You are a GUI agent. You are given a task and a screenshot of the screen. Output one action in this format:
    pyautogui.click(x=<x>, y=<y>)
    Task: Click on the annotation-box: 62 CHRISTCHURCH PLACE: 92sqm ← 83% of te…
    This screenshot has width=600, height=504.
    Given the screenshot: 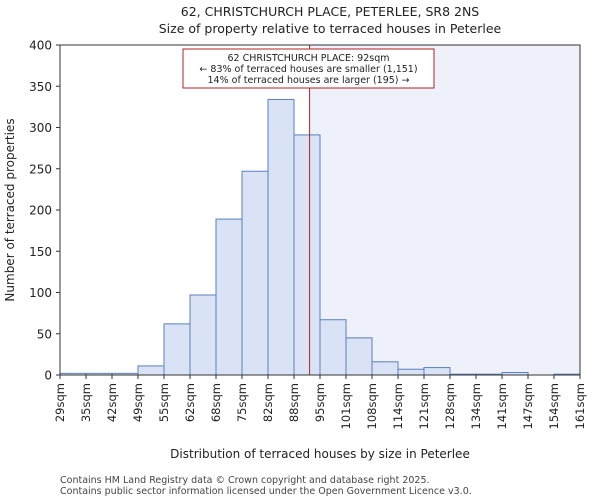 What is the action you would take?
    pyautogui.click(x=308, y=68)
    